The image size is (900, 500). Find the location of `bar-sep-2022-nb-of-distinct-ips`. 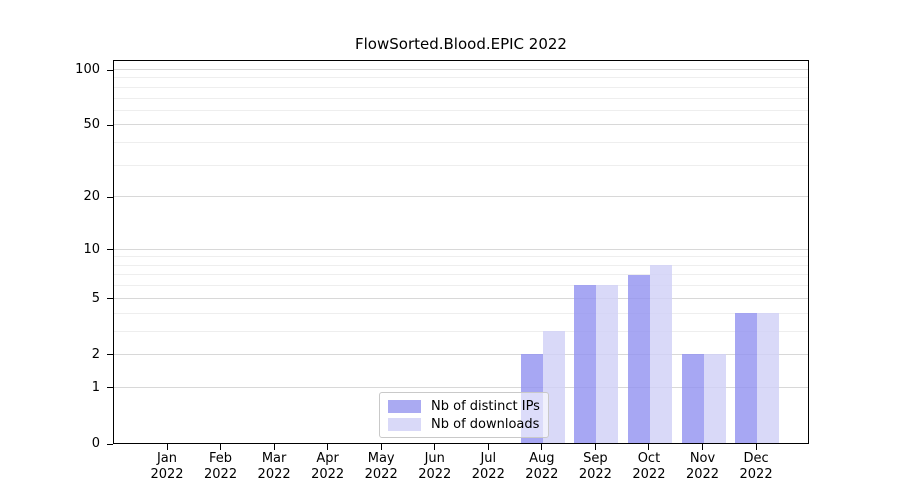

bar-sep-2022-nb-of-distinct-ips is located at coordinates (585, 364).